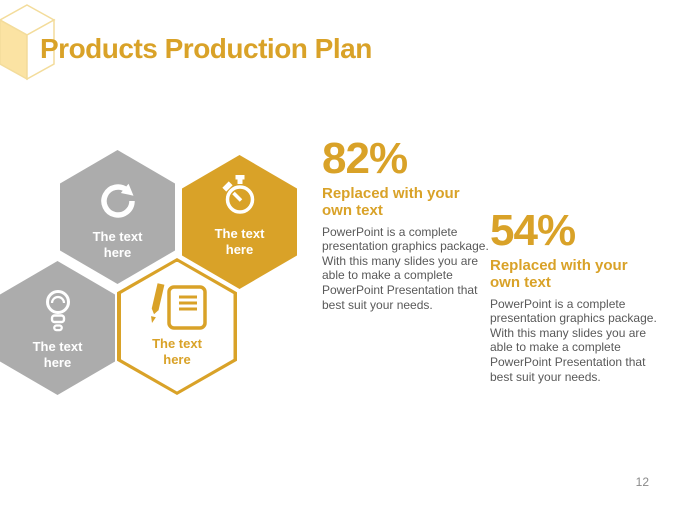  What do you see at coordinates (28, 42) in the screenshot?
I see `cube-icon` at bounding box center [28, 42].